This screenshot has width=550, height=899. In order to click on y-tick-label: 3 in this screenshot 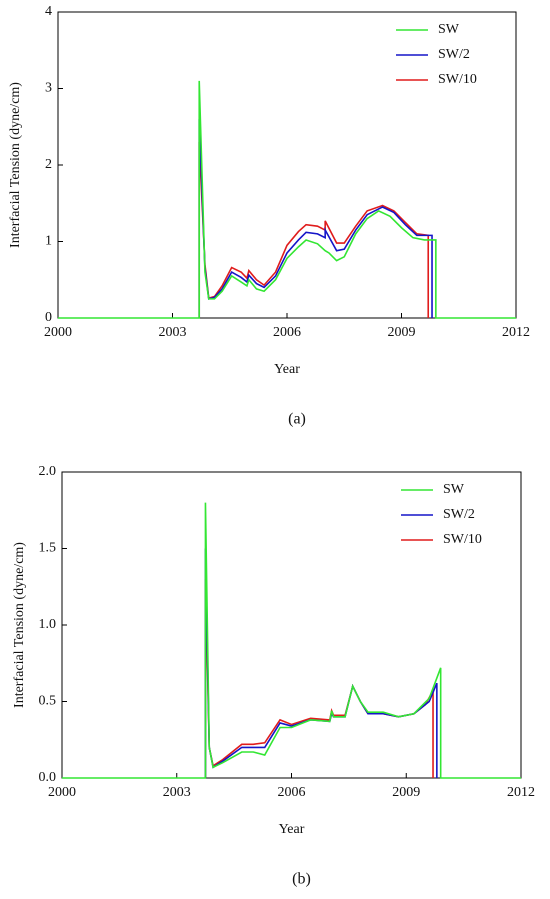, I will do `click(48, 88)`.